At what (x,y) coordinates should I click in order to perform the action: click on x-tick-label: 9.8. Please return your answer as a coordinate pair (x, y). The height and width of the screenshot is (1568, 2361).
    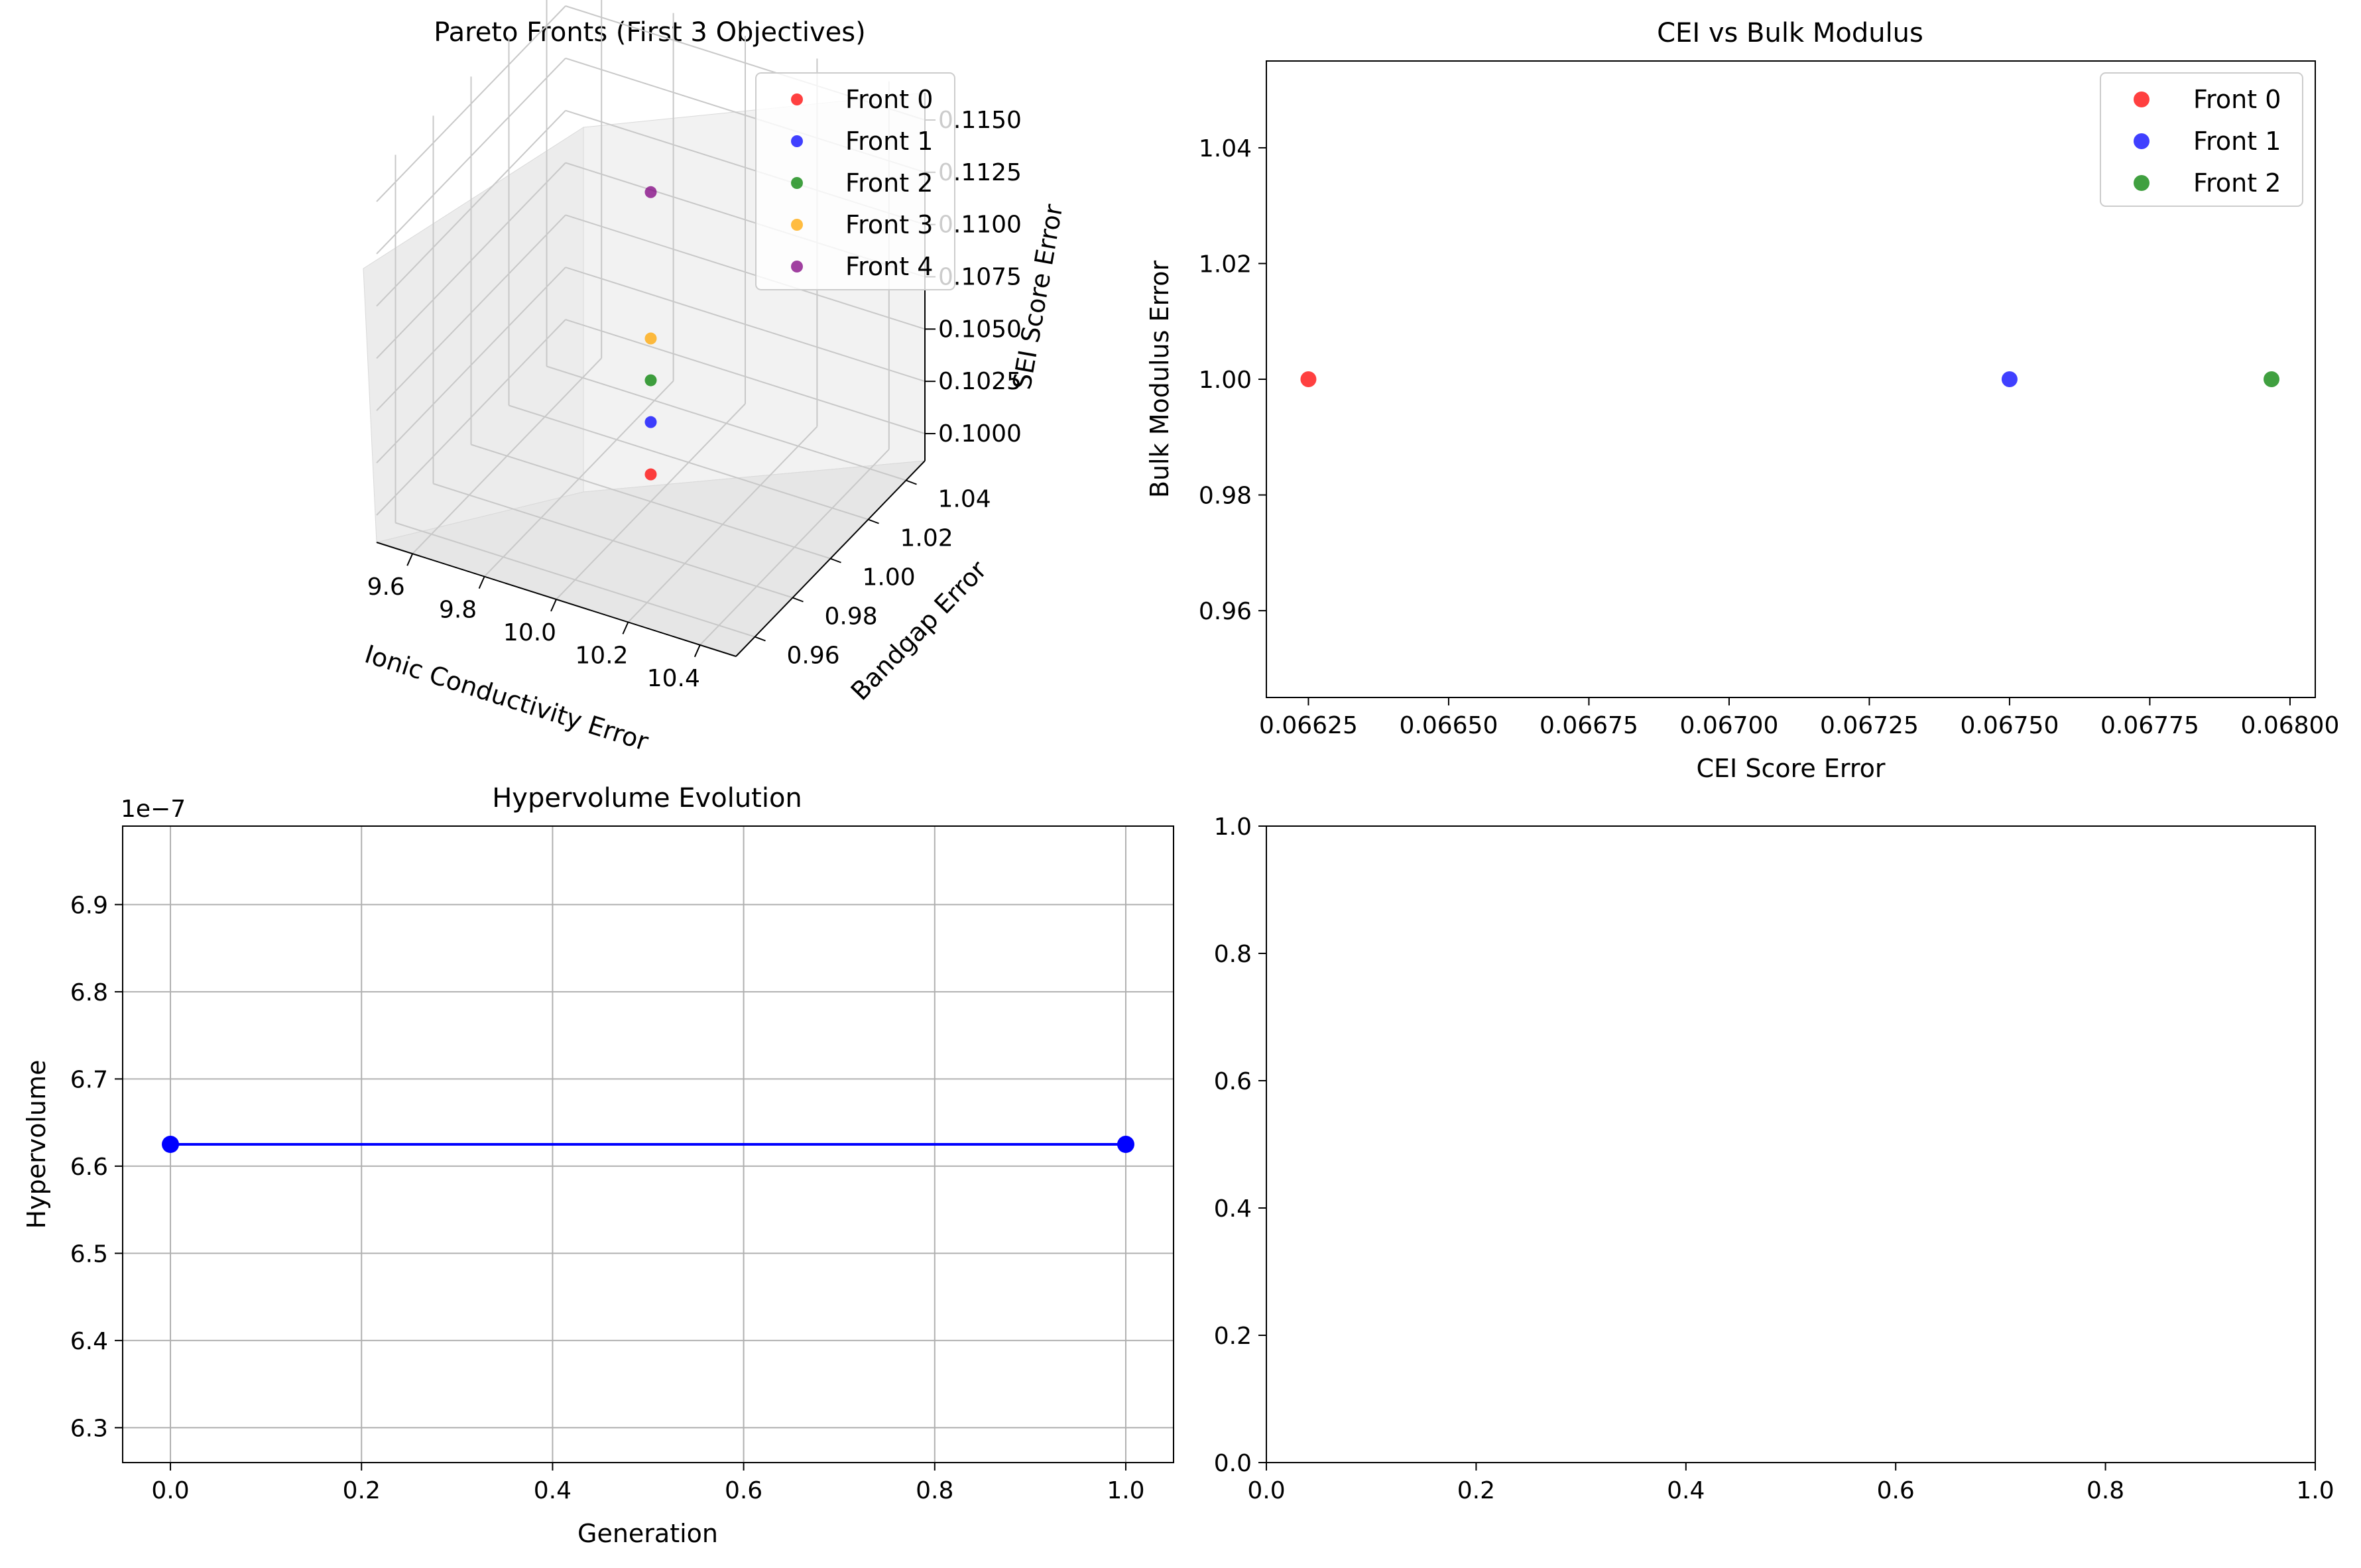
    Looking at the image, I should click on (458, 610).